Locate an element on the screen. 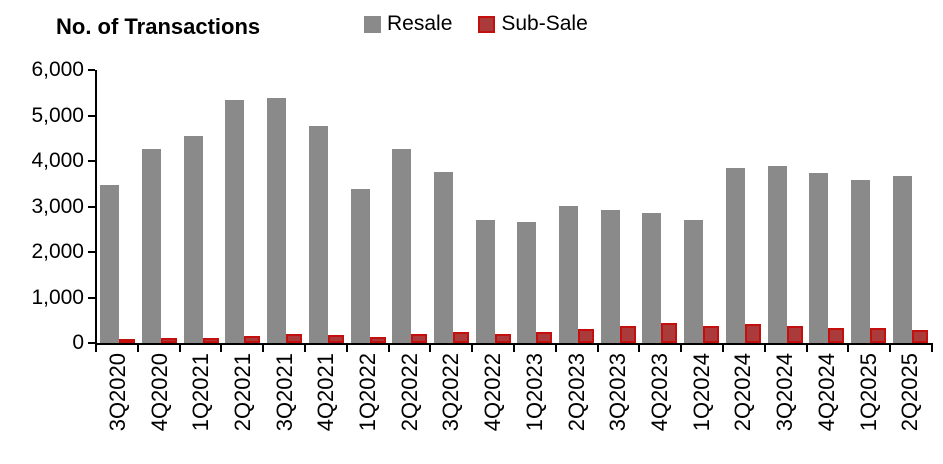 The width and height of the screenshot is (943, 464). bar-group-2q2021 is located at coordinates (243, 206).